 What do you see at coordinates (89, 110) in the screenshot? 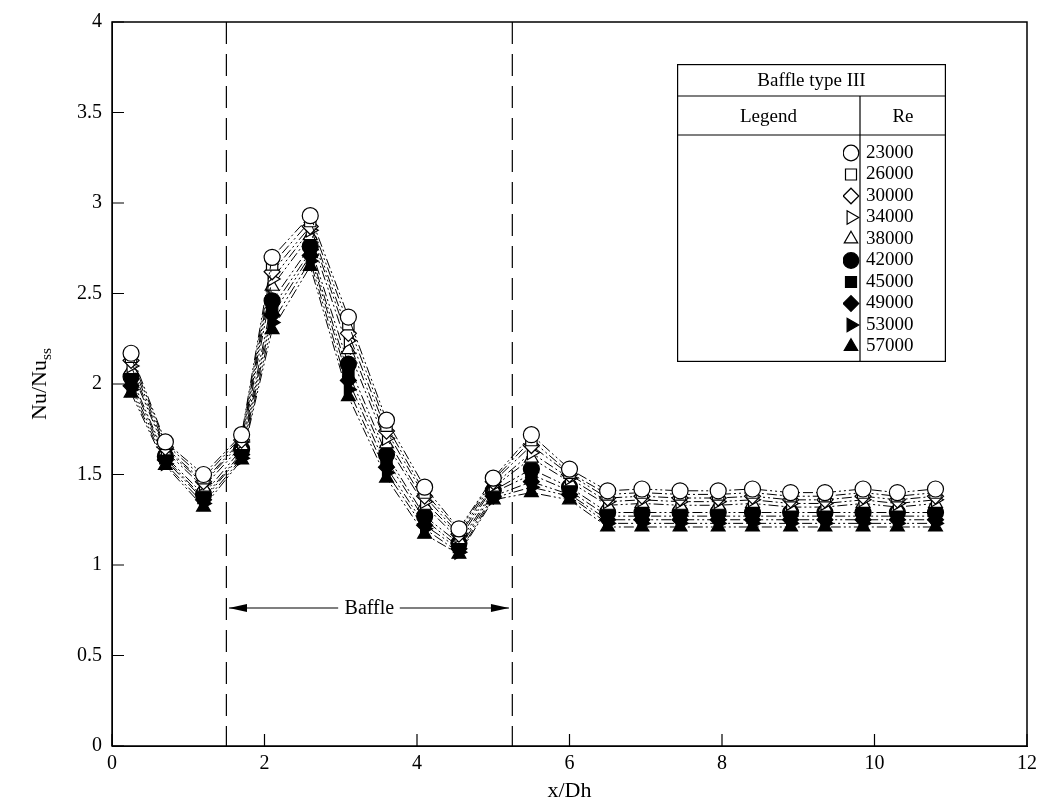
I see `y-tick-label: 3.5` at bounding box center [89, 110].